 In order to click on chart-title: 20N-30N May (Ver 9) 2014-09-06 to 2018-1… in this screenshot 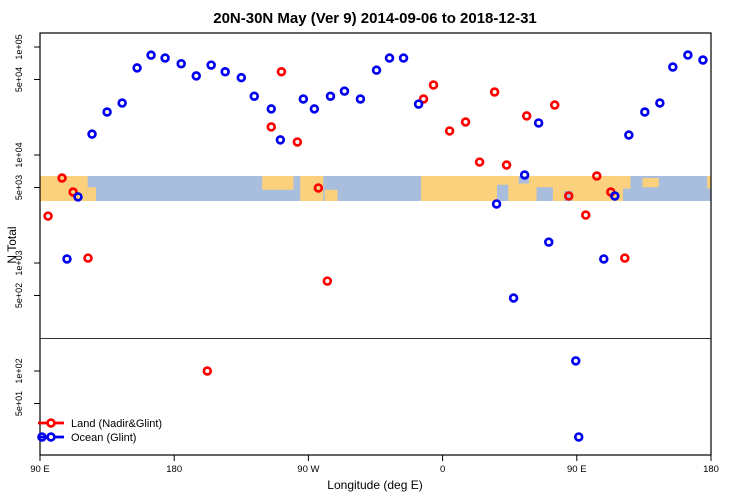, I will do `click(375, 18)`.